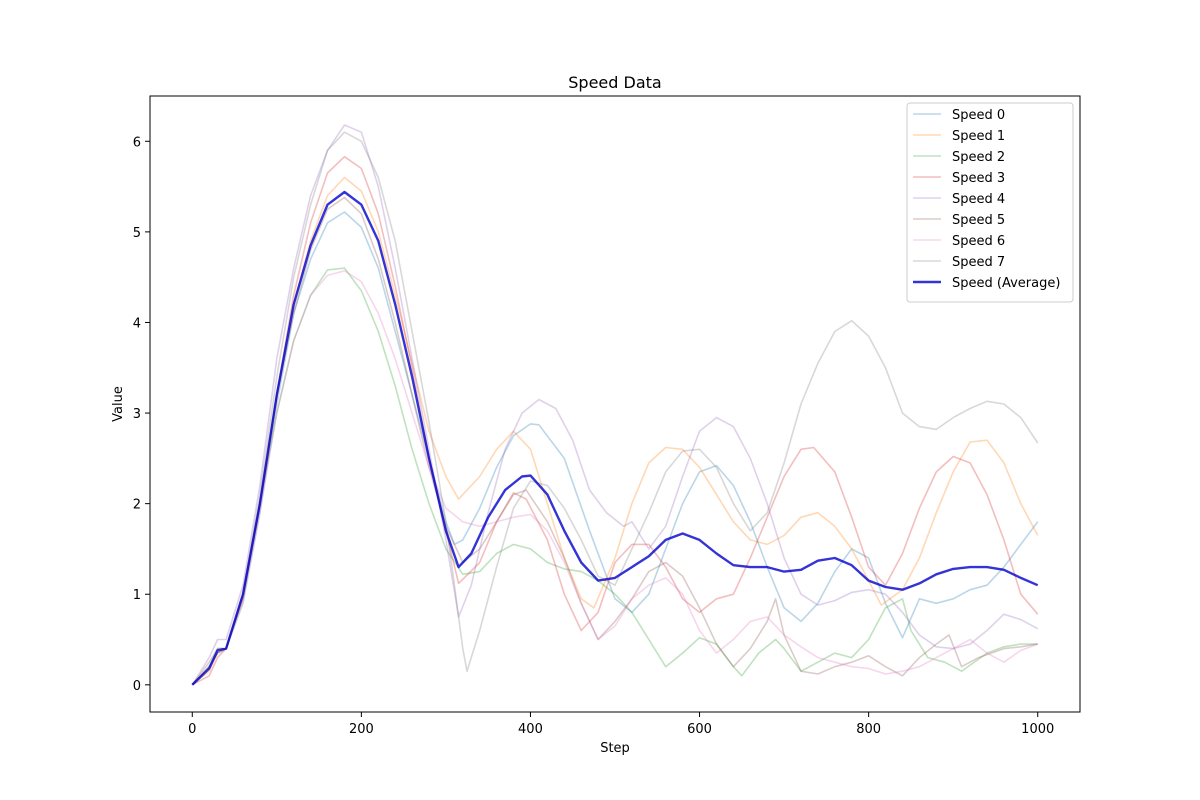 This screenshot has width=1200, height=800. I want to click on chart-title: Speed Data, so click(614, 82).